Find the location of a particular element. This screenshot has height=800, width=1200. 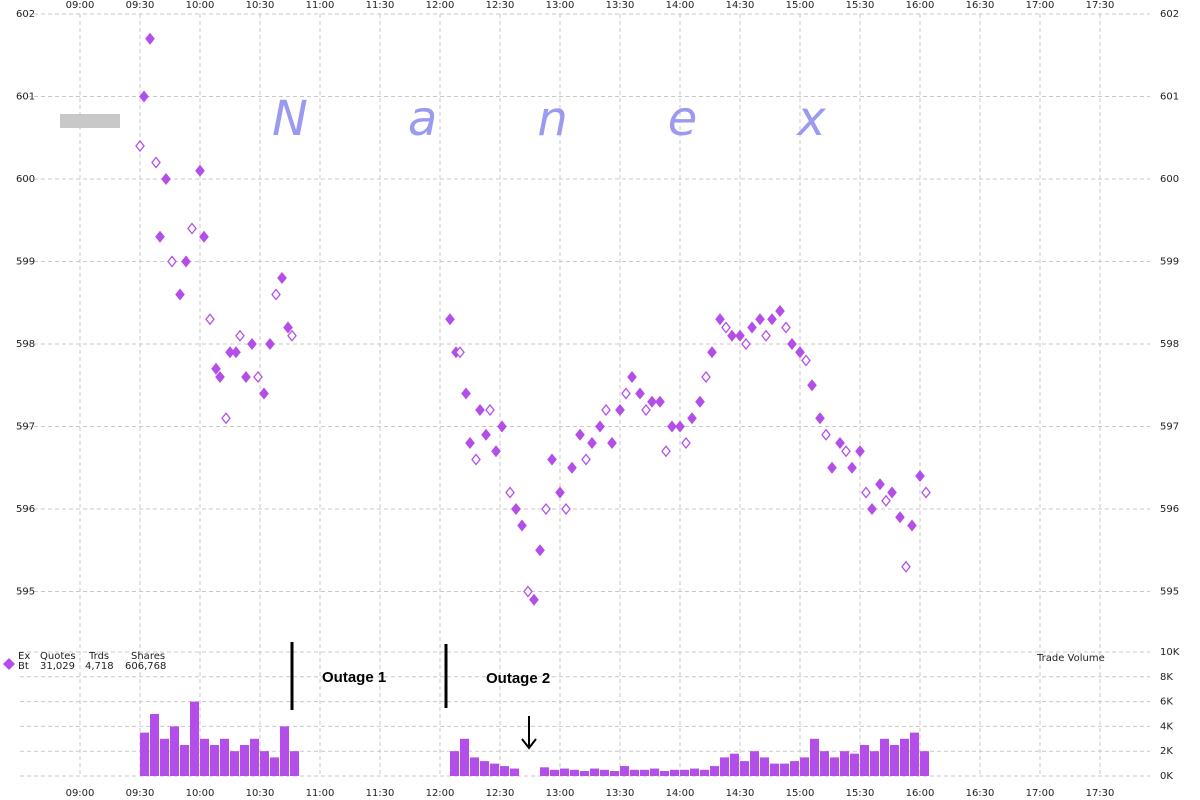

x-tick-label: 16:30 is located at coordinates (980, 793).